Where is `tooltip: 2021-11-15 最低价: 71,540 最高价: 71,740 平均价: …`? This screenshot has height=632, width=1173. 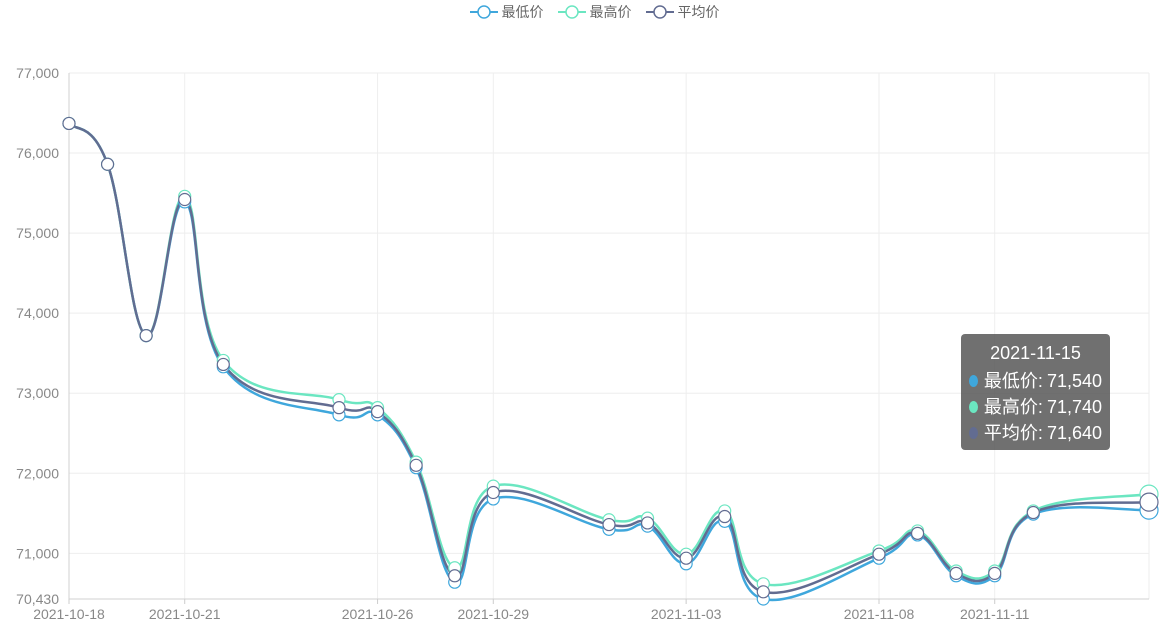
tooltip: 2021-11-15 最低价: 71,540 最高价: 71,740 平均价: … is located at coordinates (1035, 392).